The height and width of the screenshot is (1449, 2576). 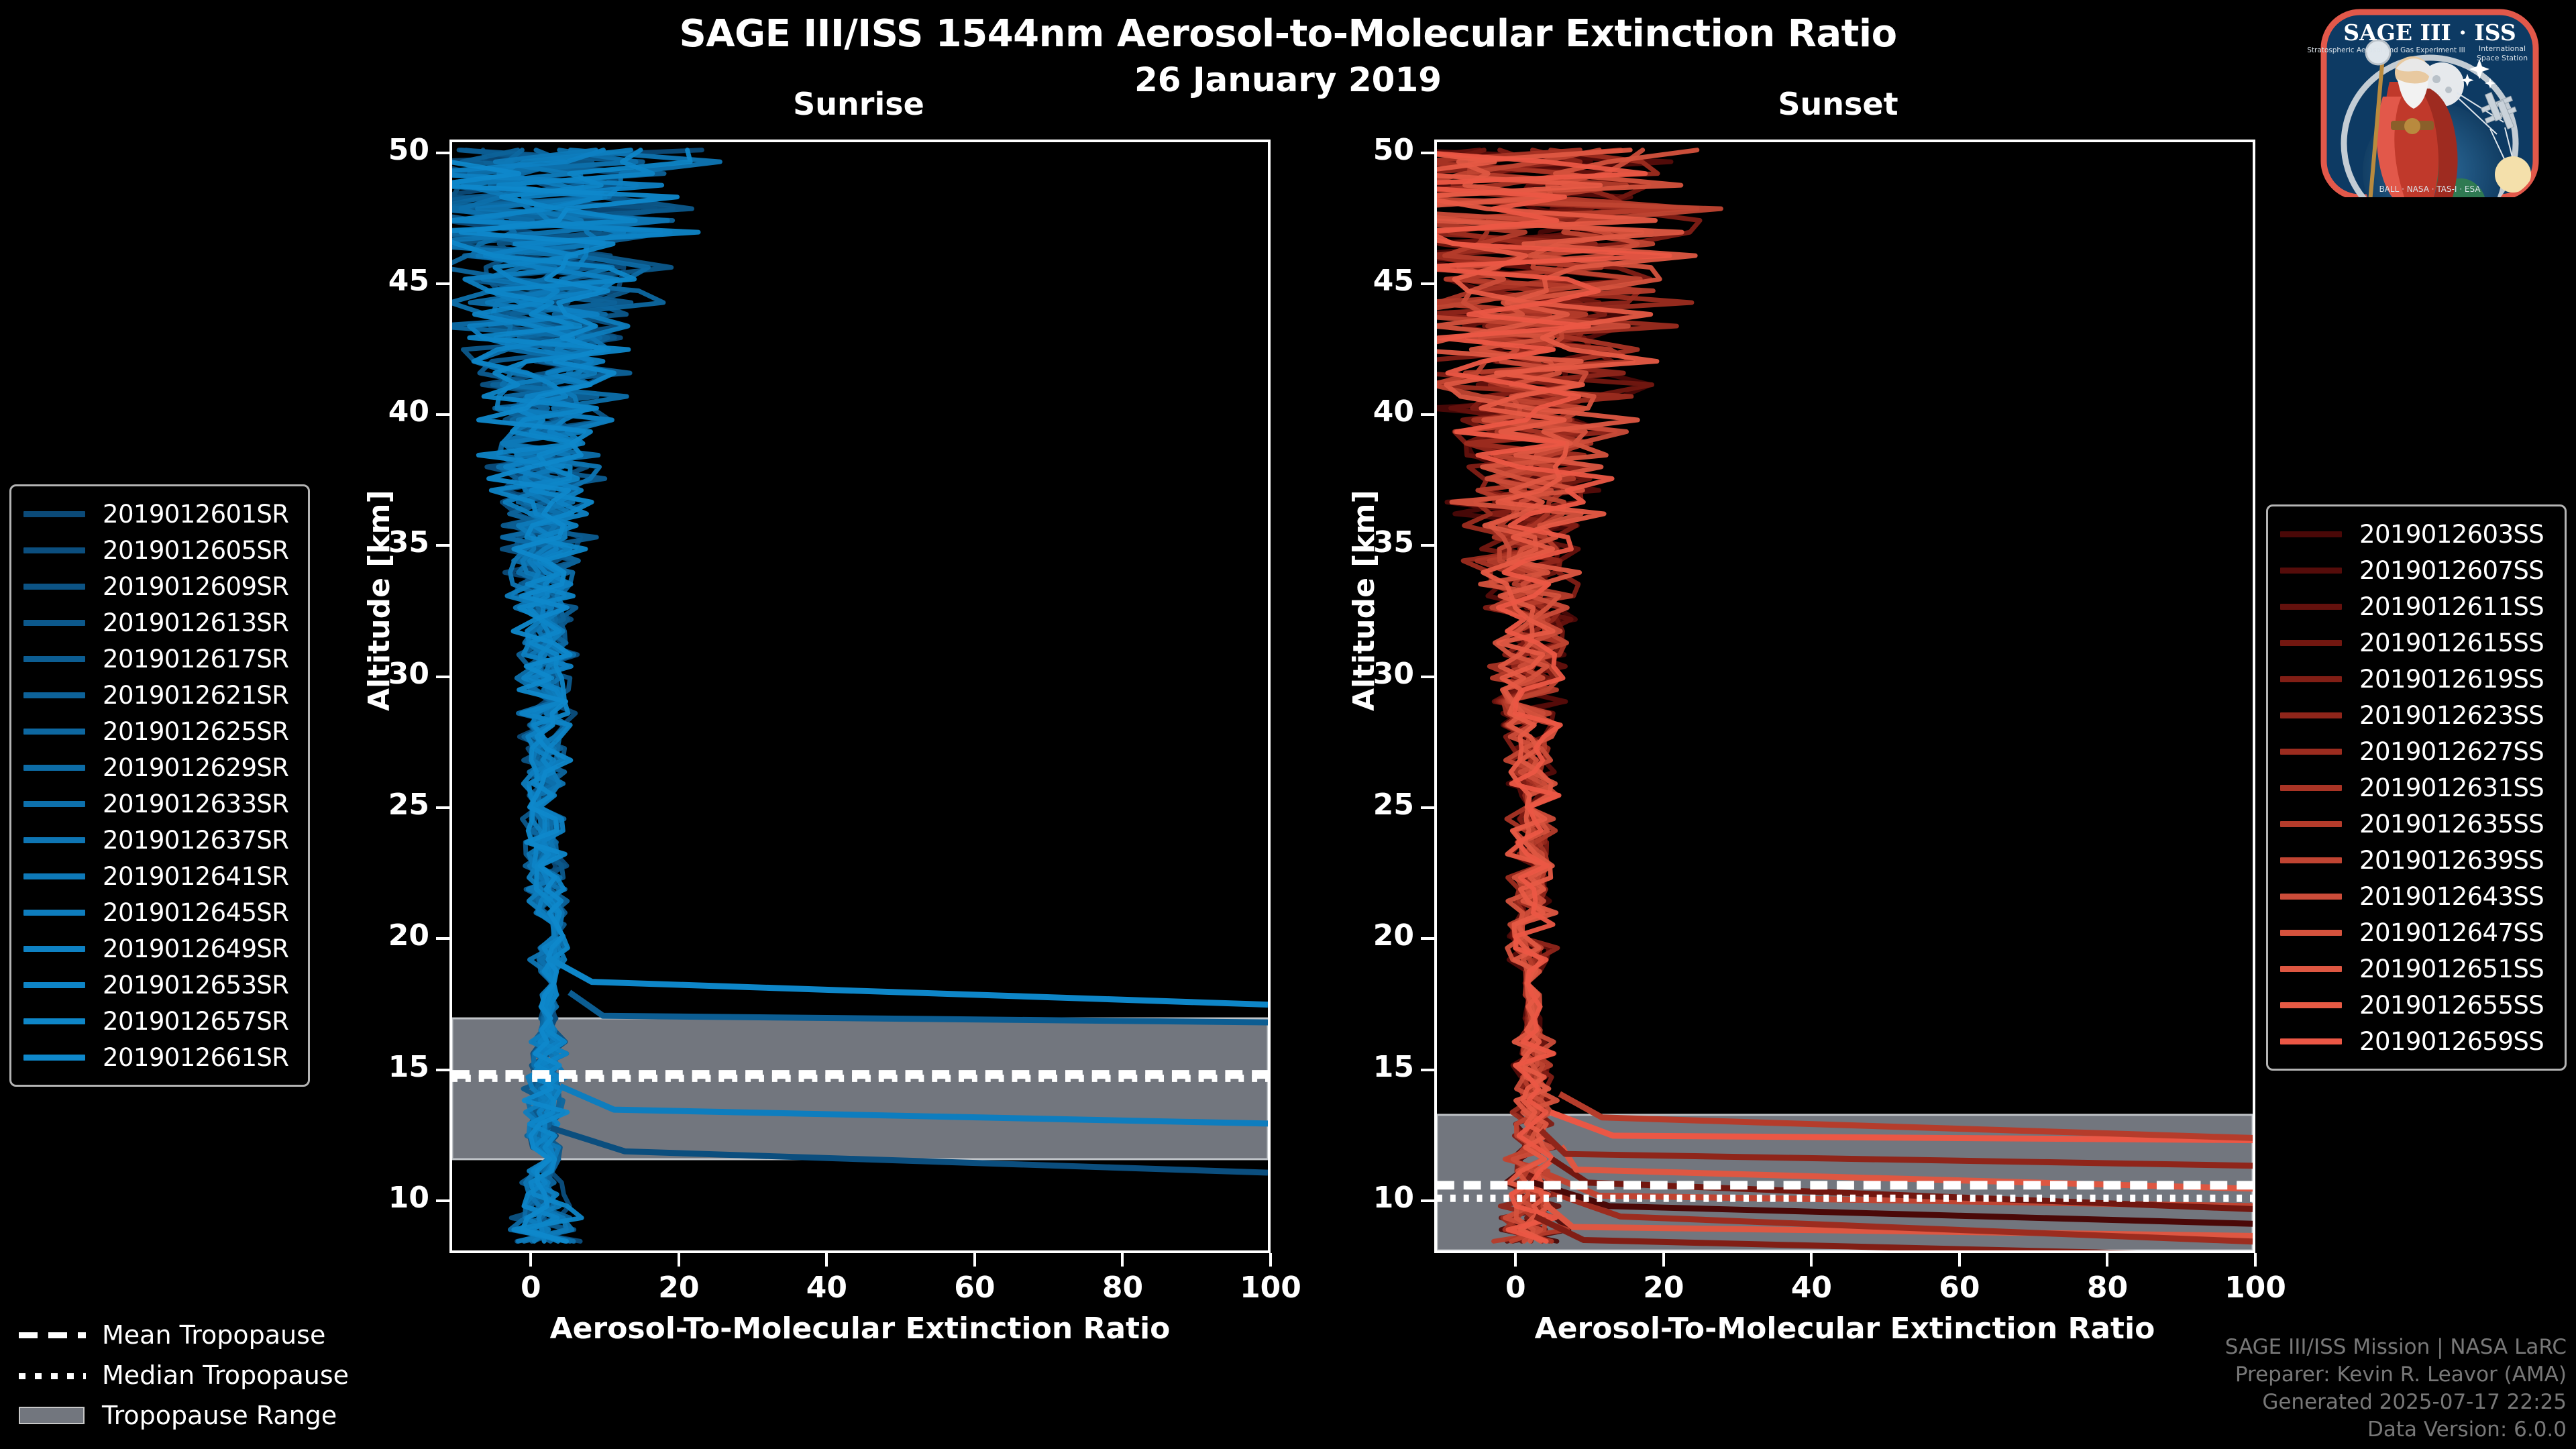 I want to click on x-tick-label: 60, so click(x=975, y=1288).